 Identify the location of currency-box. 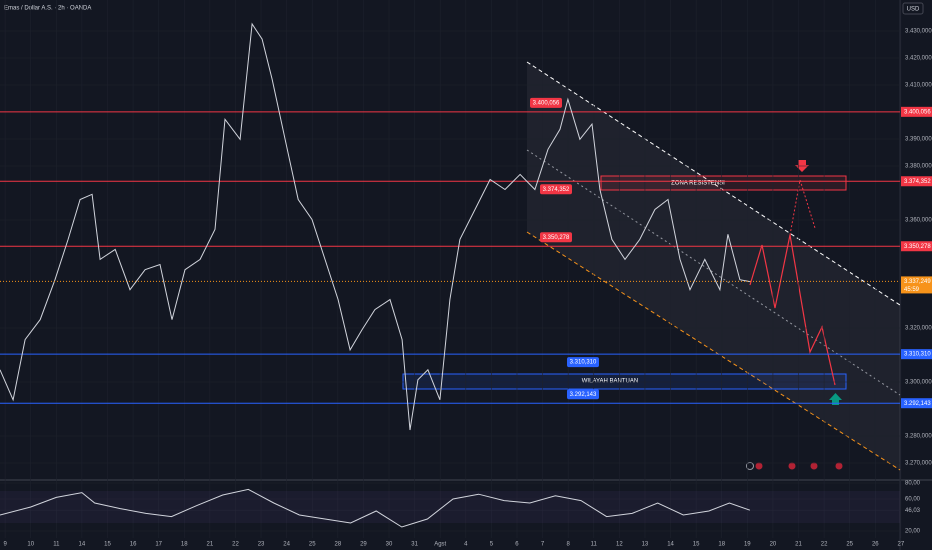
(913, 8).